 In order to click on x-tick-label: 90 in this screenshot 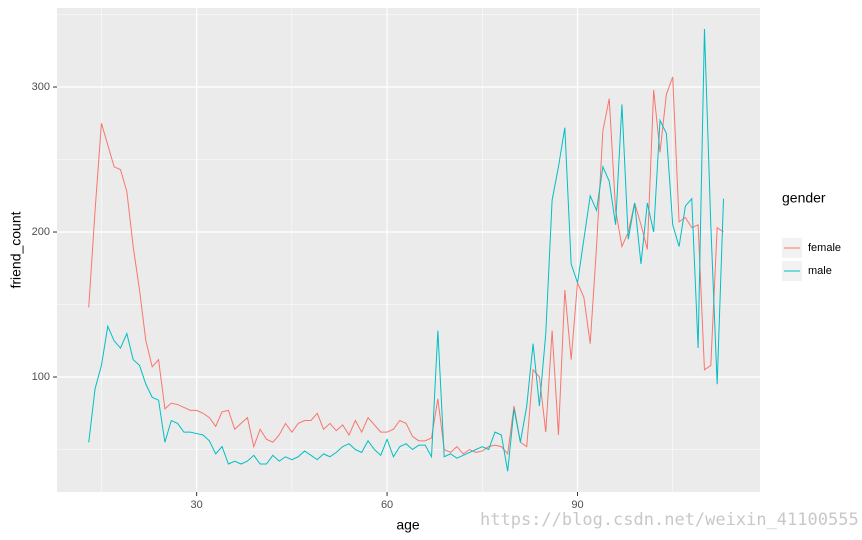, I will do `click(577, 505)`.